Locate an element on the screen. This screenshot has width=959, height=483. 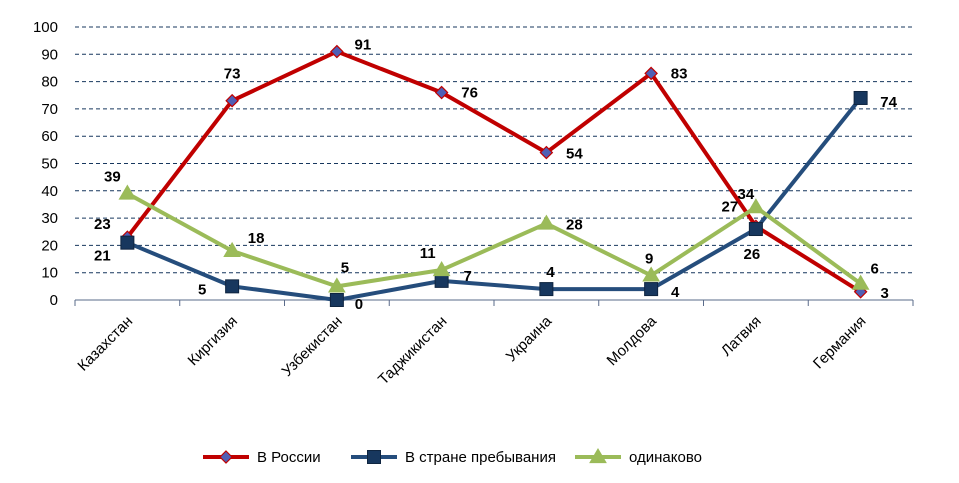
data-label: 74 is located at coordinates (888, 102).